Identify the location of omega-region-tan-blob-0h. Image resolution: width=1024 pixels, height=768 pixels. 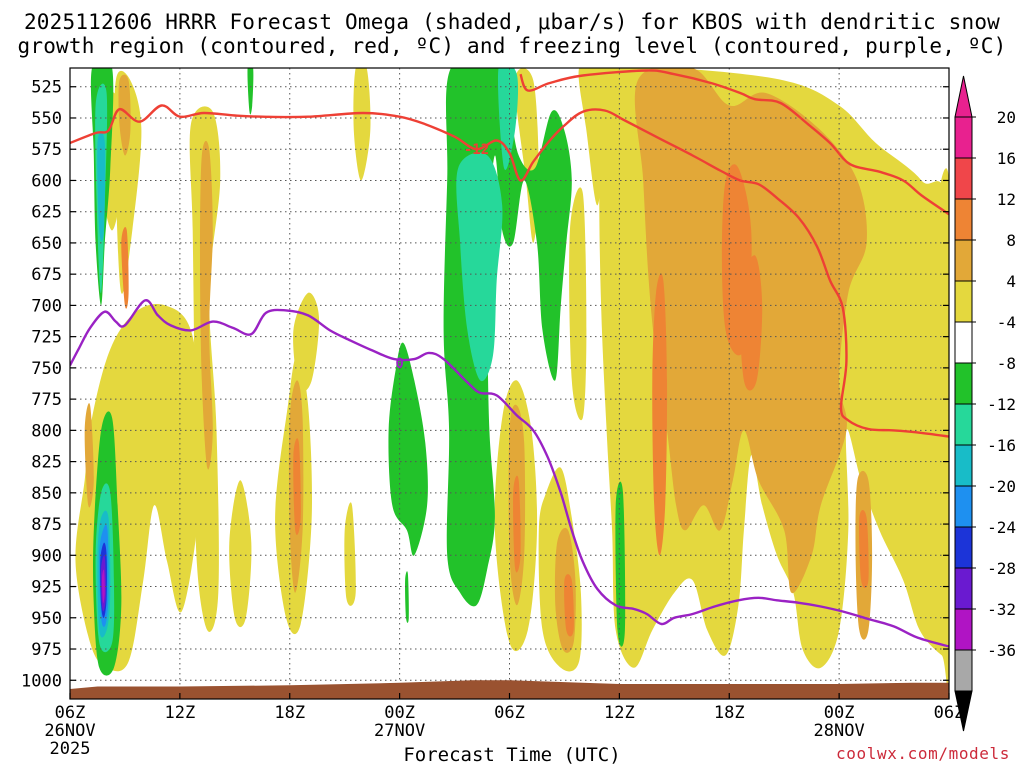
(89, 455).